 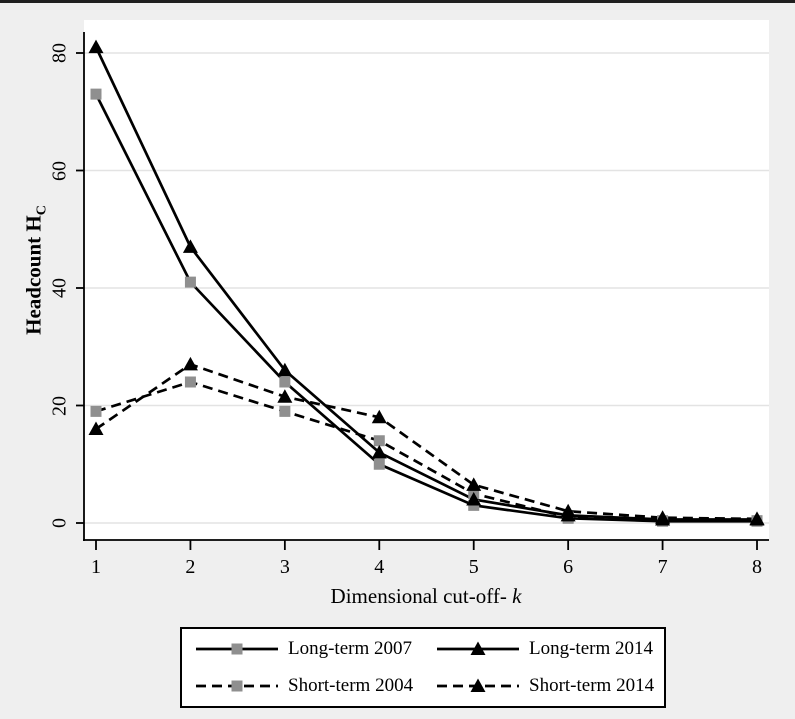 I want to click on y-tick-label-20: 20, so click(x=59, y=405).